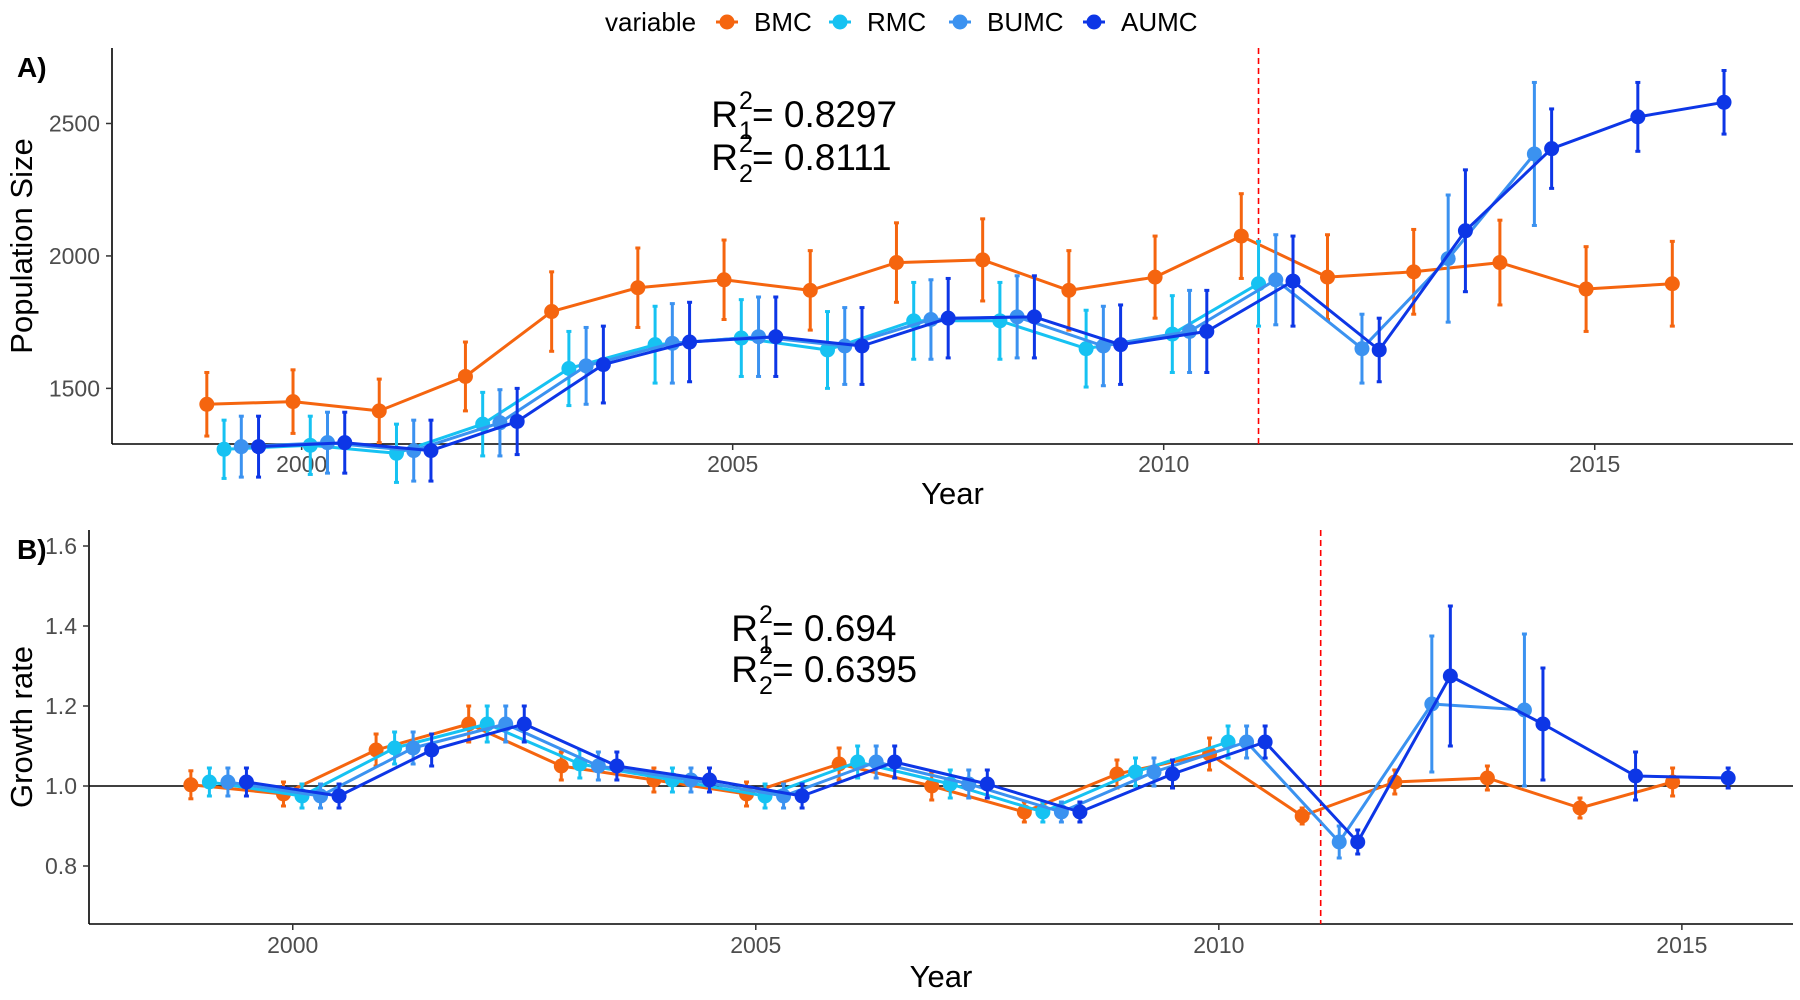  Describe the element at coordinates (74, 256) in the screenshot. I see `y-tick-label: 2000` at that location.